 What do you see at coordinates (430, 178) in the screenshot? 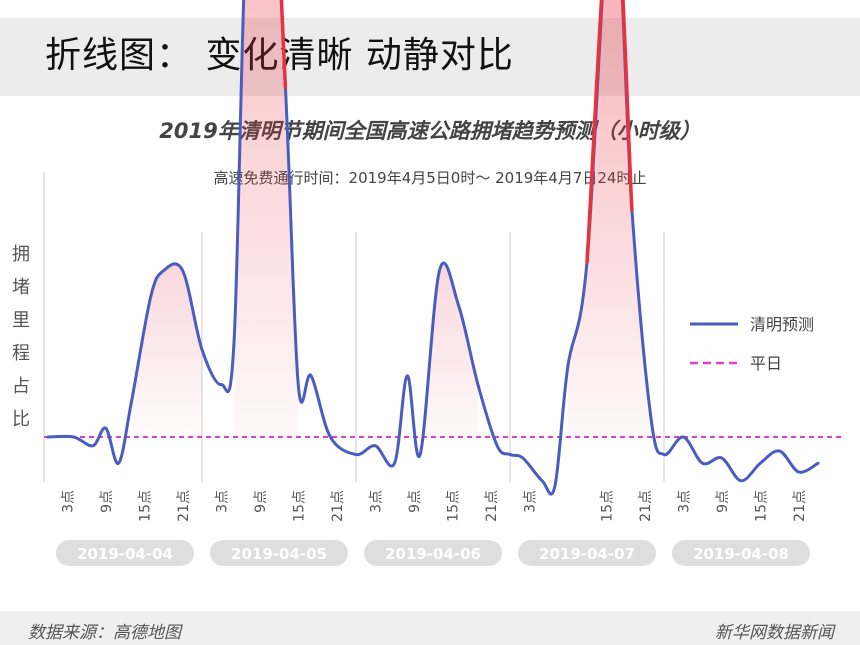
I see `chart-subtitle: 高速免费通行时间：2019年4月5日0时～ 2019年4月7日24时止` at bounding box center [430, 178].